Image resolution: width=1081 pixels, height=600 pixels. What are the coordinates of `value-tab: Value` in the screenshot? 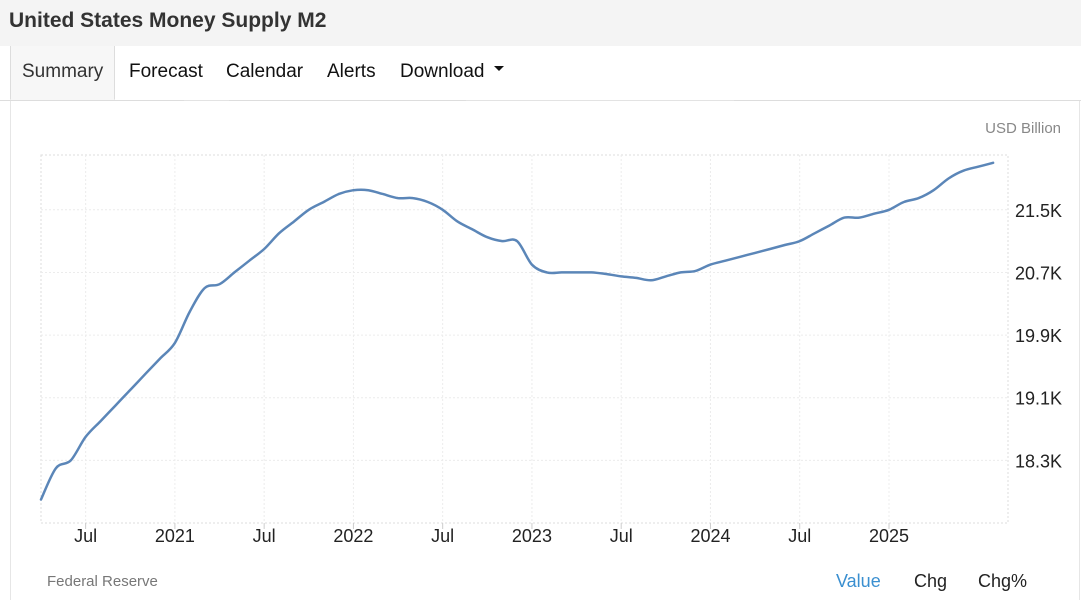 It's located at (858, 581).